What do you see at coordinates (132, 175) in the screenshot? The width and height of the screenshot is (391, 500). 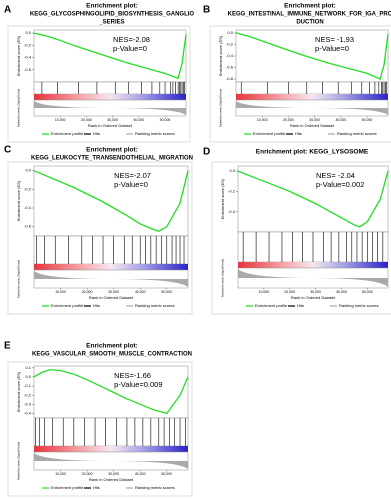 I see `annotation: NES=-2.07` at bounding box center [132, 175].